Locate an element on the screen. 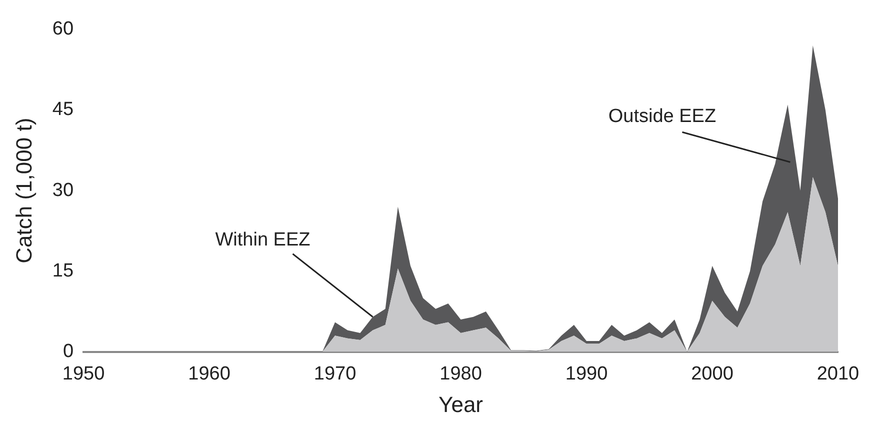 This screenshot has height=435, width=875. y-tick-label: 45 is located at coordinates (63, 109).